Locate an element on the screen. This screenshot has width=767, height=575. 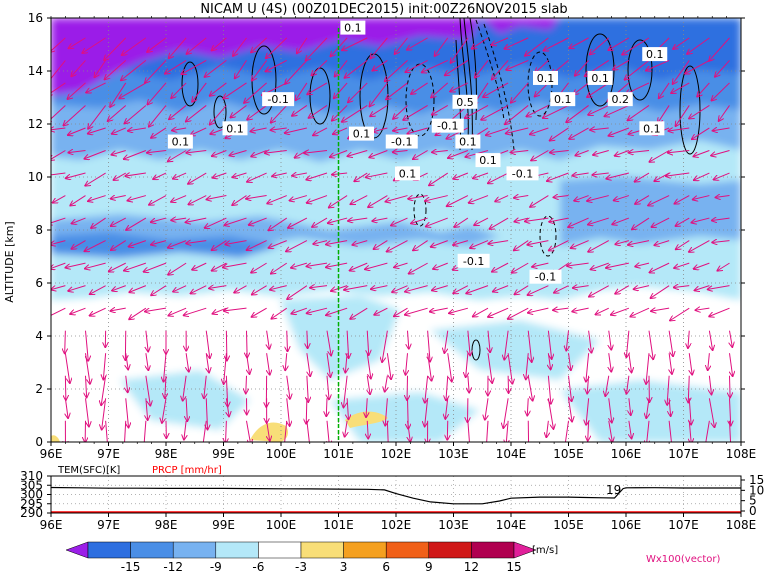
surface-x-tick-label: 102E is located at coordinates (396, 525).